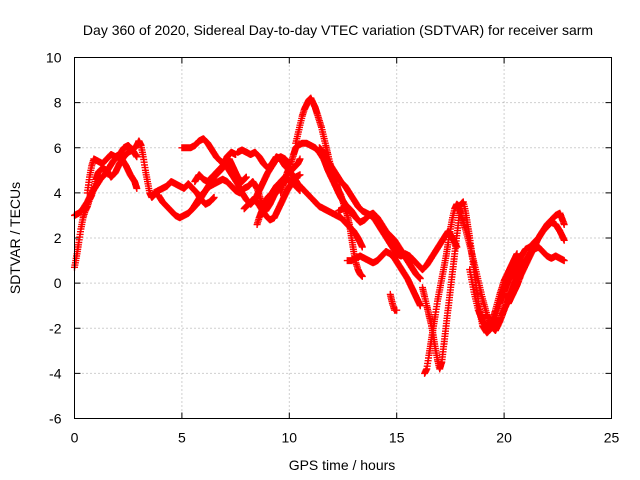 The height and width of the screenshot is (480, 640). Describe the element at coordinates (55, 373) in the screenshot. I see `y-tick-label: -4` at that location.